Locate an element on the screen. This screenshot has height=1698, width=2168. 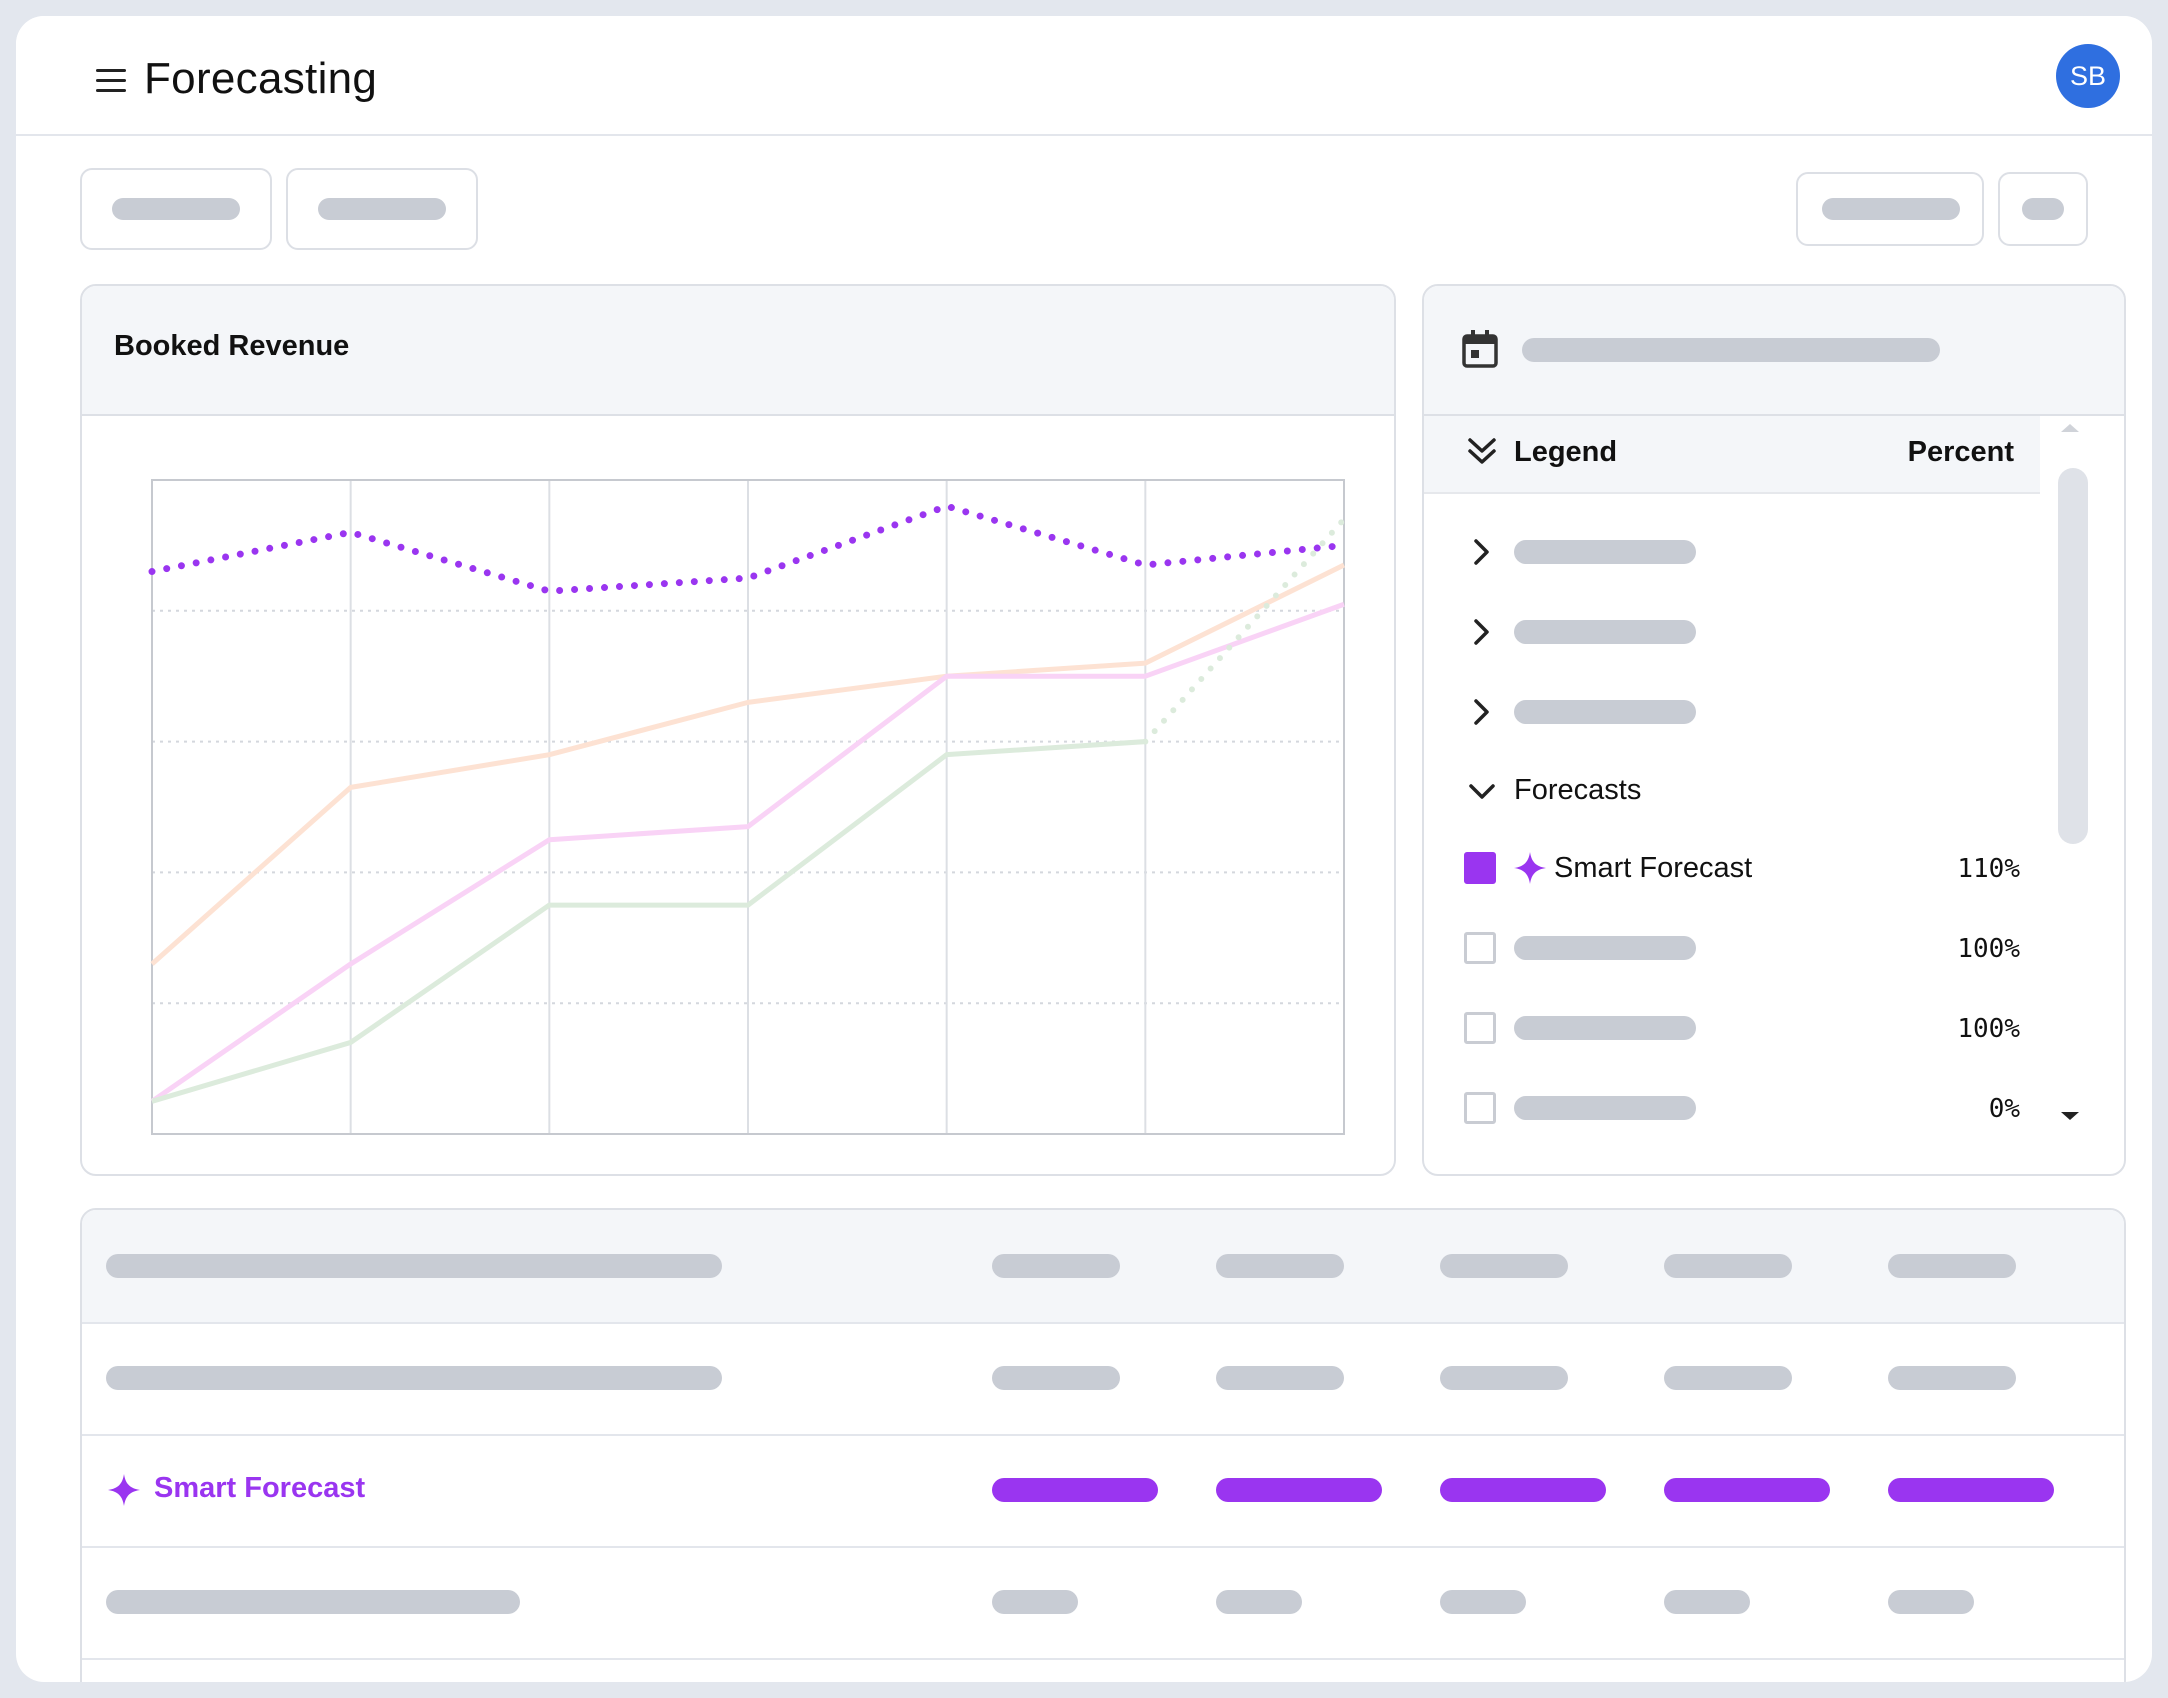
date-range-header is located at coordinates (1774, 351).